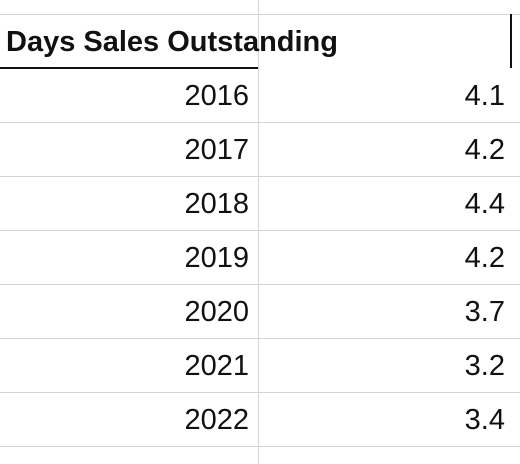 The height and width of the screenshot is (464, 520). I want to click on cell-border, so click(511, 41).